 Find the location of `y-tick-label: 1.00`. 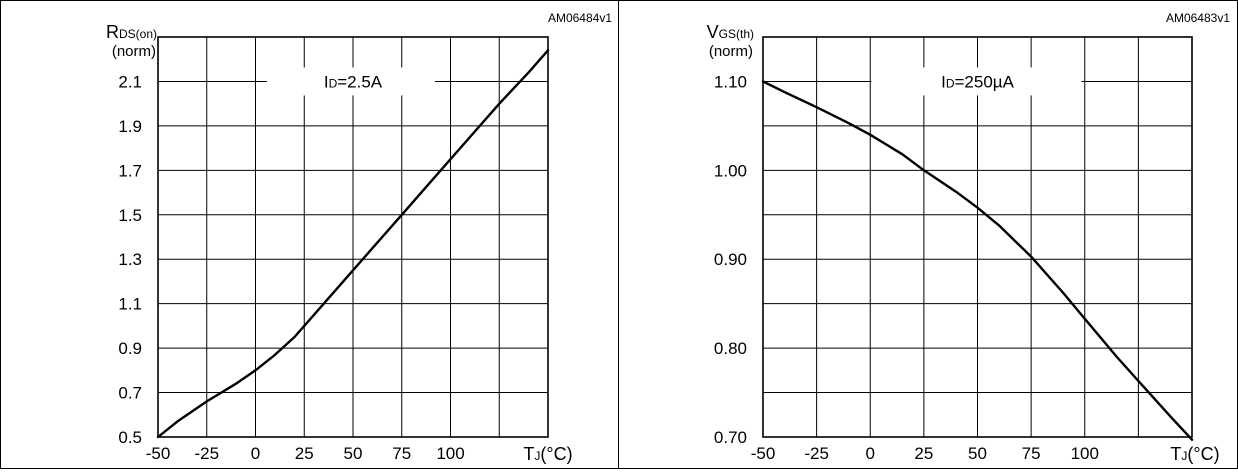

y-tick-label: 1.00 is located at coordinates (730, 170).